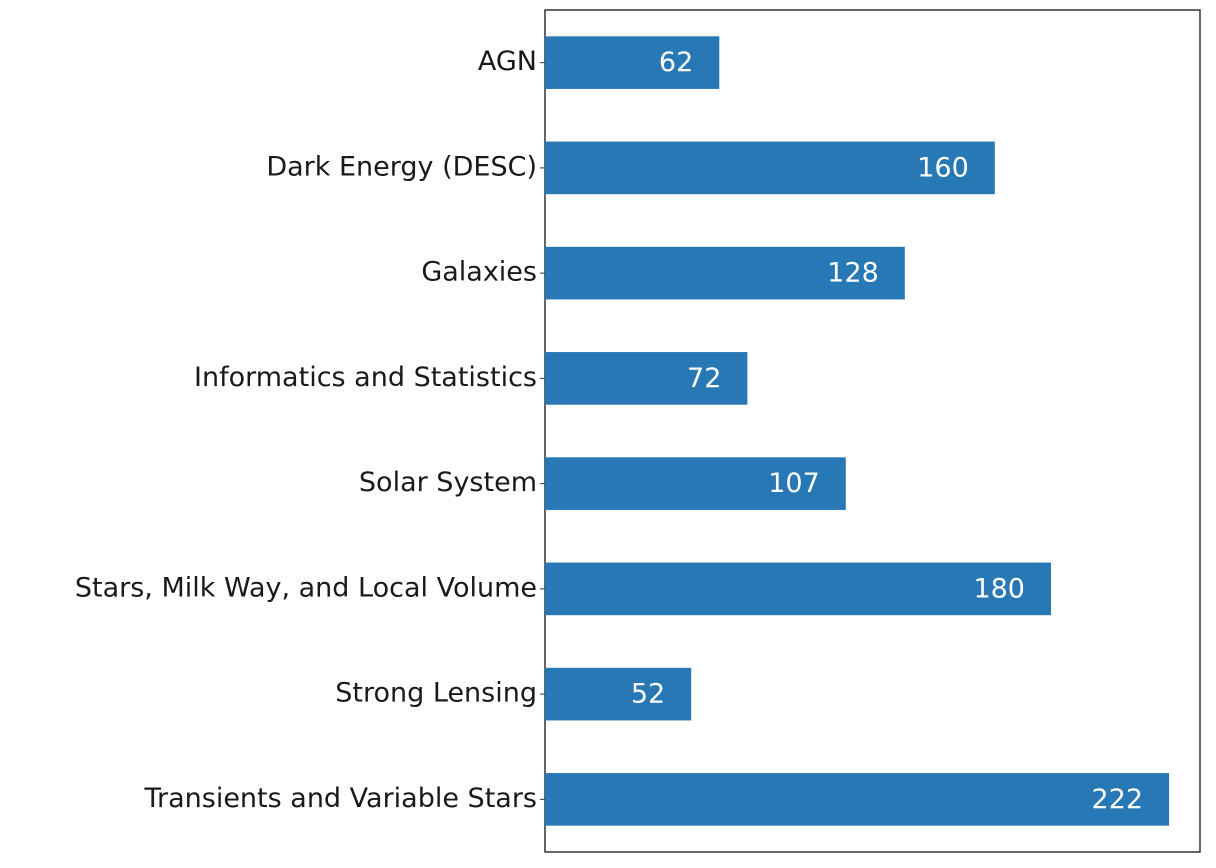 The image size is (1216, 868). I want to click on value-label: 222, so click(1118, 799).